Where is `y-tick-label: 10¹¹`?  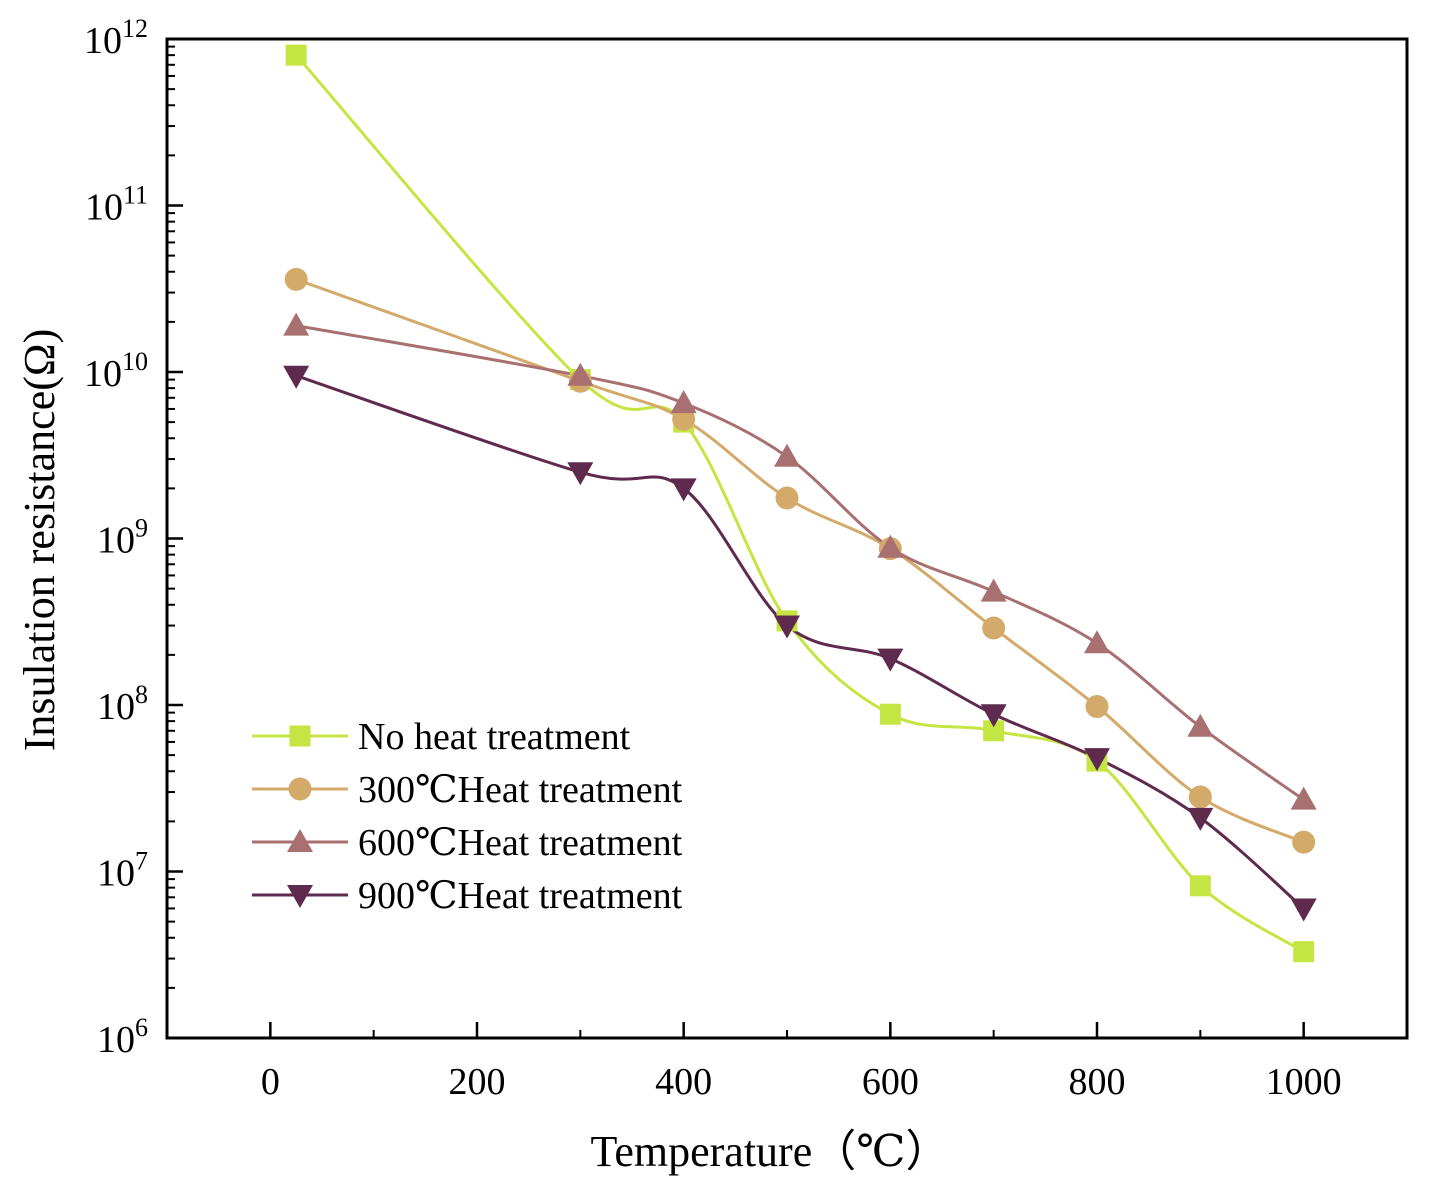 y-tick-label: 10¹¹ is located at coordinates (116, 205).